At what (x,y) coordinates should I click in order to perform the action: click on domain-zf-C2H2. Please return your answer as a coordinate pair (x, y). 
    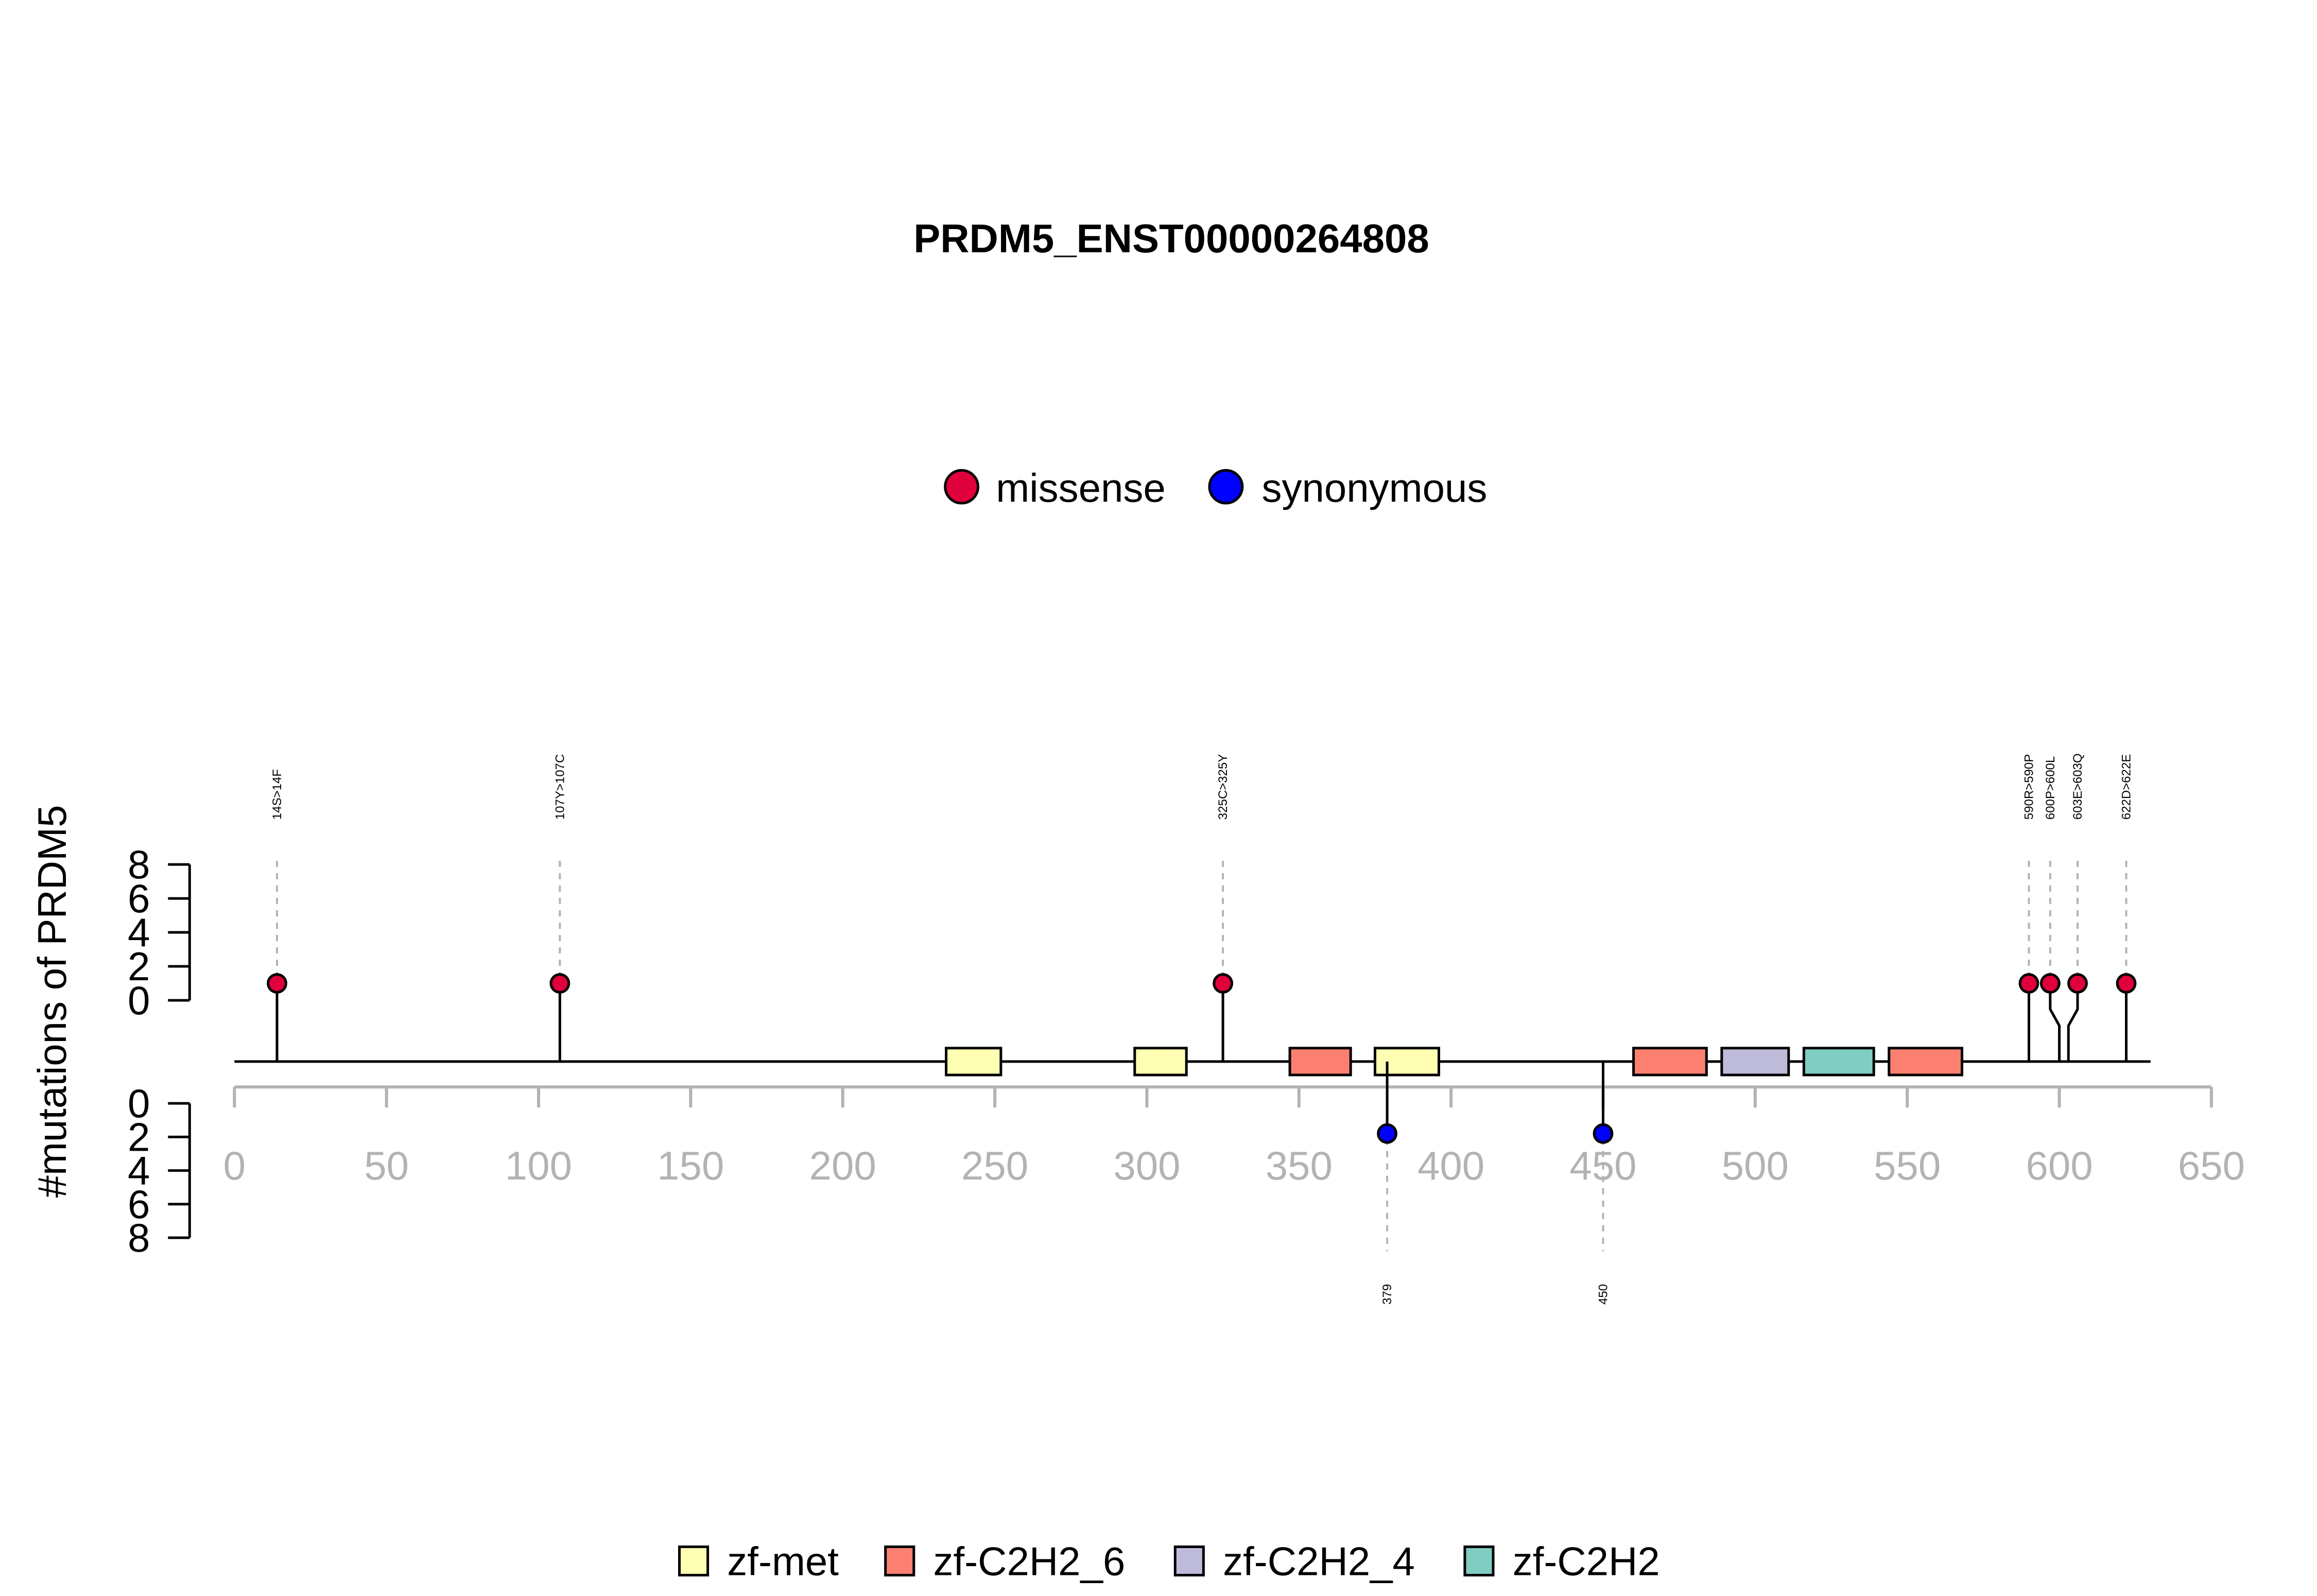
    Looking at the image, I should click on (1838, 1062).